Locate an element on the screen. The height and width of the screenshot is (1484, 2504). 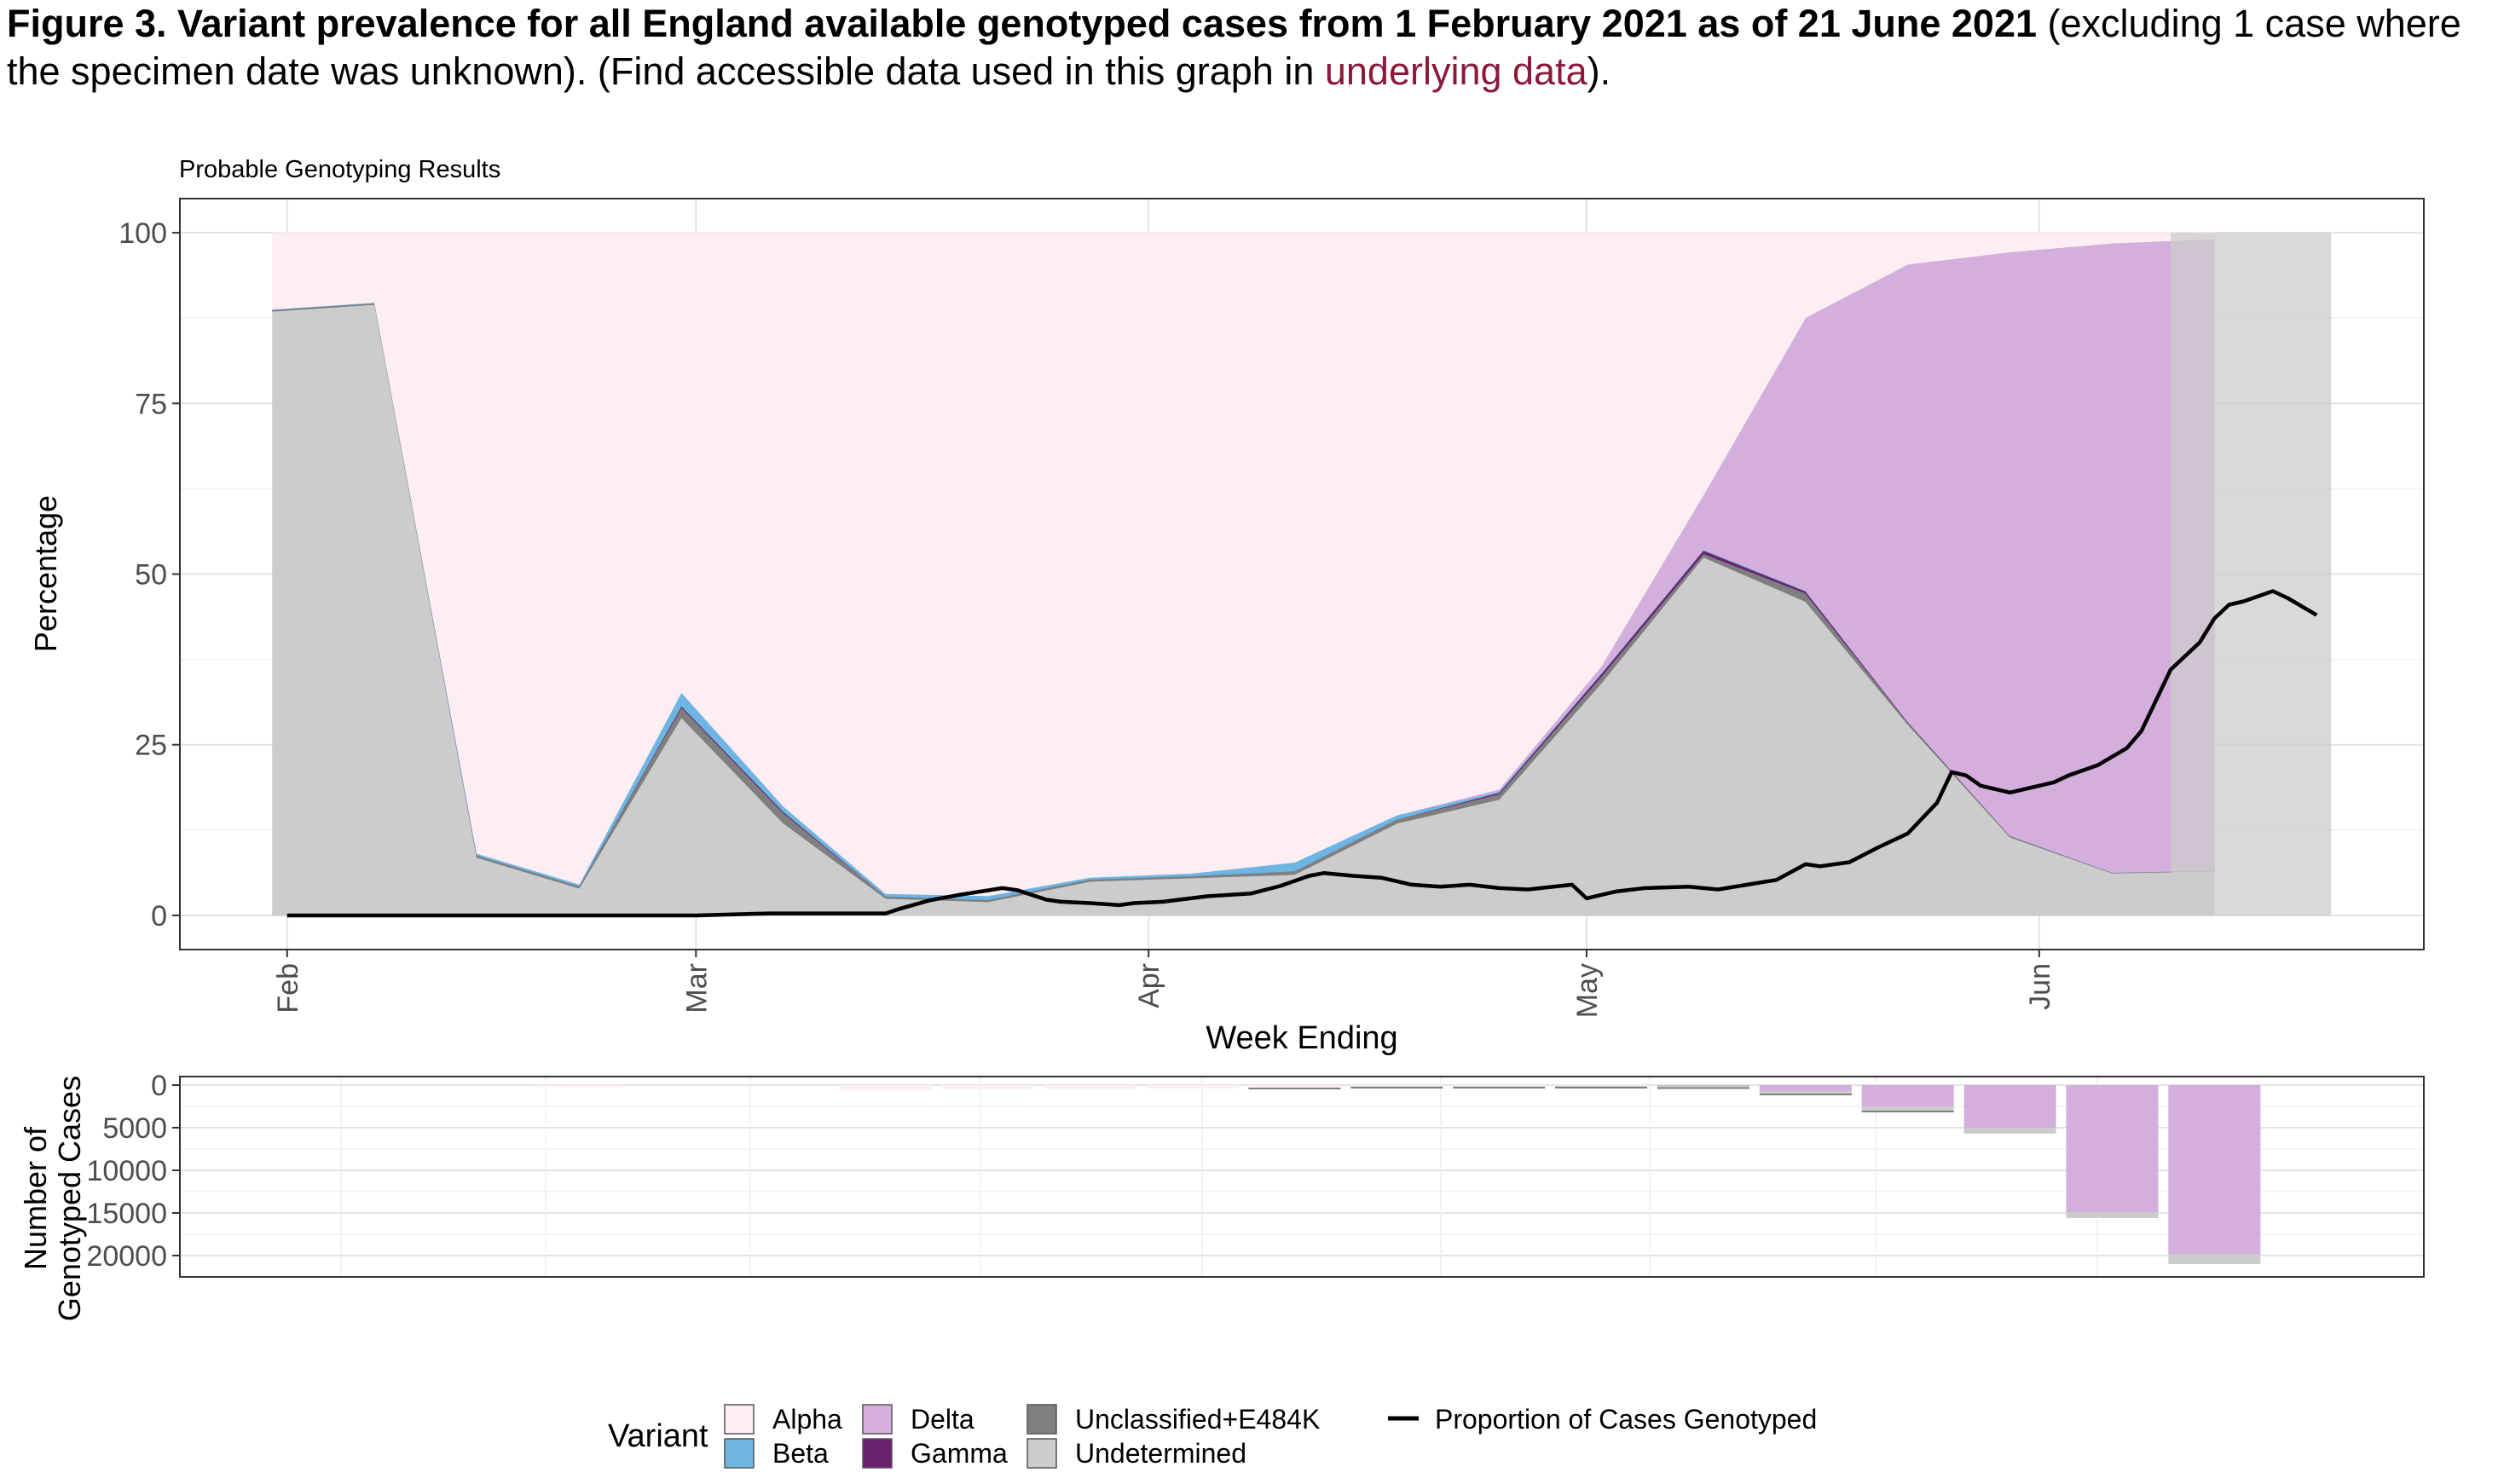
bottom-y-axis-title: Number ofGenotyped Cases is located at coordinates (53, 1198).